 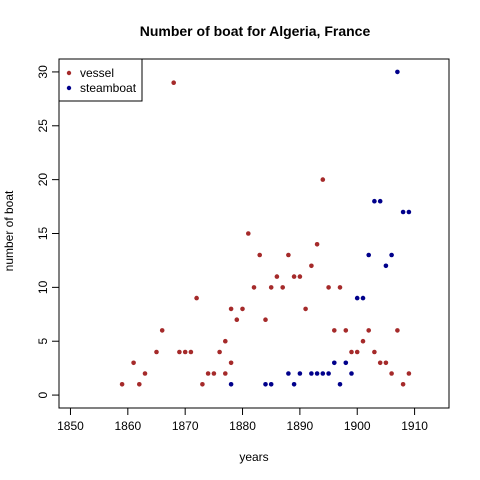 I want to click on y-axis: 0 5 10 15 20 25 30, so click(x=48, y=231).